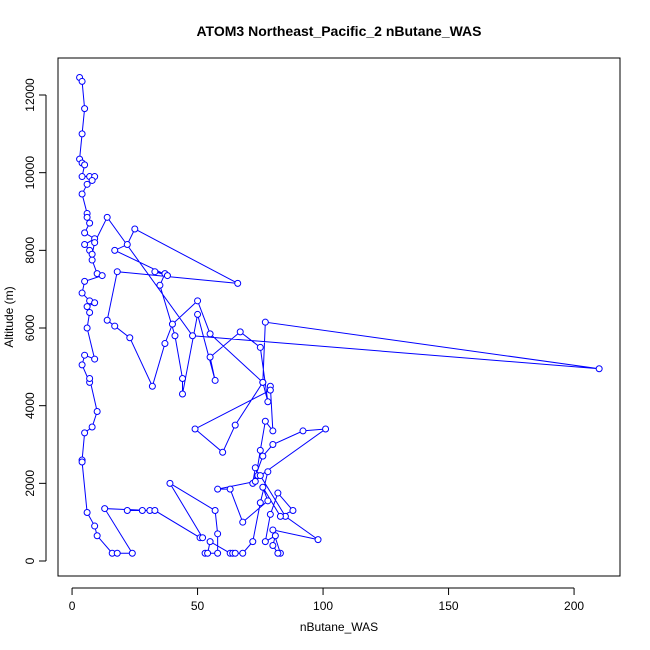 This screenshot has height=650, width=650. What do you see at coordinates (30, 483) in the screenshot?
I see `y-tick-label: 2000` at bounding box center [30, 483].